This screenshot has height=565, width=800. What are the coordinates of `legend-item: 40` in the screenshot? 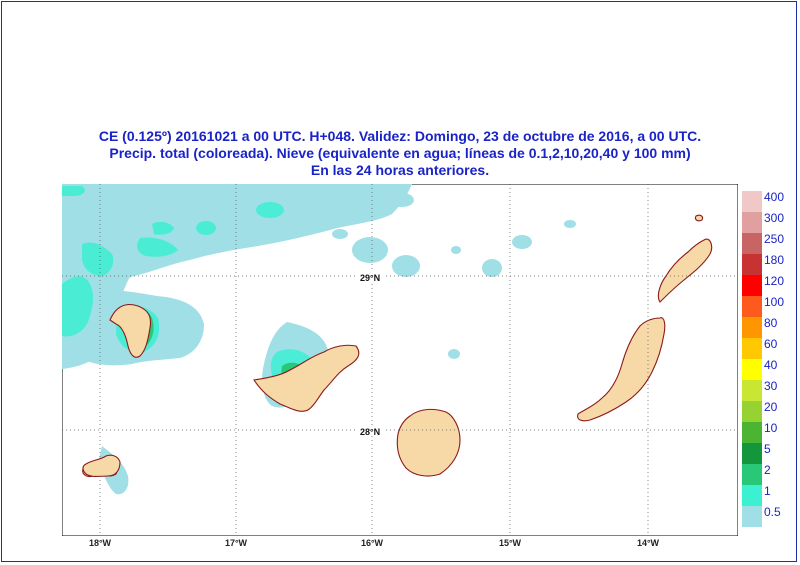 It's located at (768, 369).